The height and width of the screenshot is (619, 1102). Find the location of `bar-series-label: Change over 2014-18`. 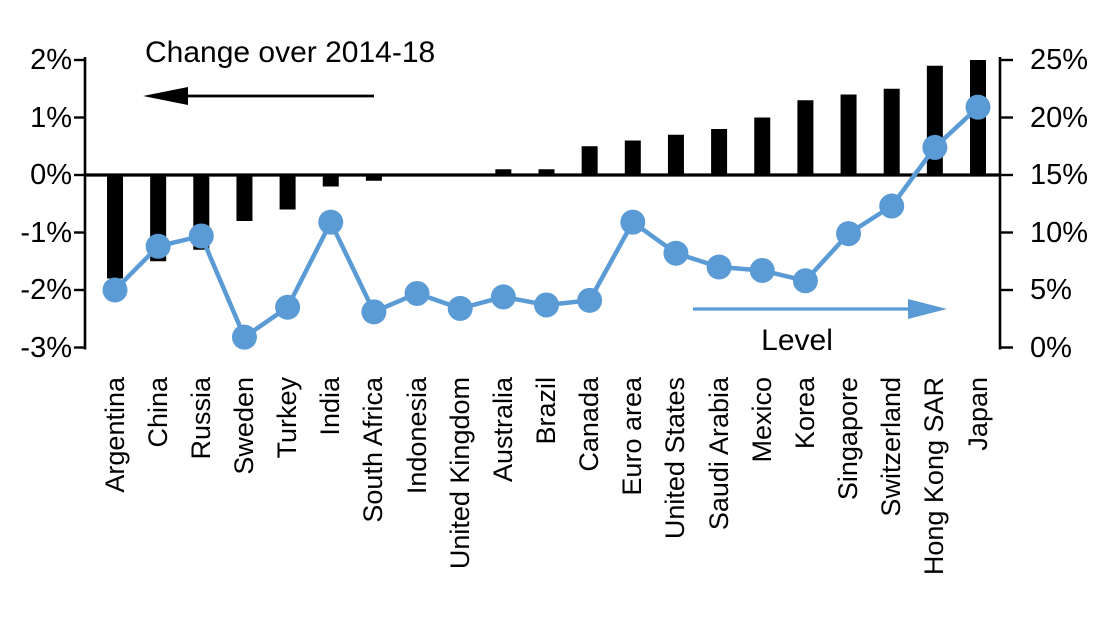

bar-series-label: Change over 2014-18 is located at coordinates (290, 52).